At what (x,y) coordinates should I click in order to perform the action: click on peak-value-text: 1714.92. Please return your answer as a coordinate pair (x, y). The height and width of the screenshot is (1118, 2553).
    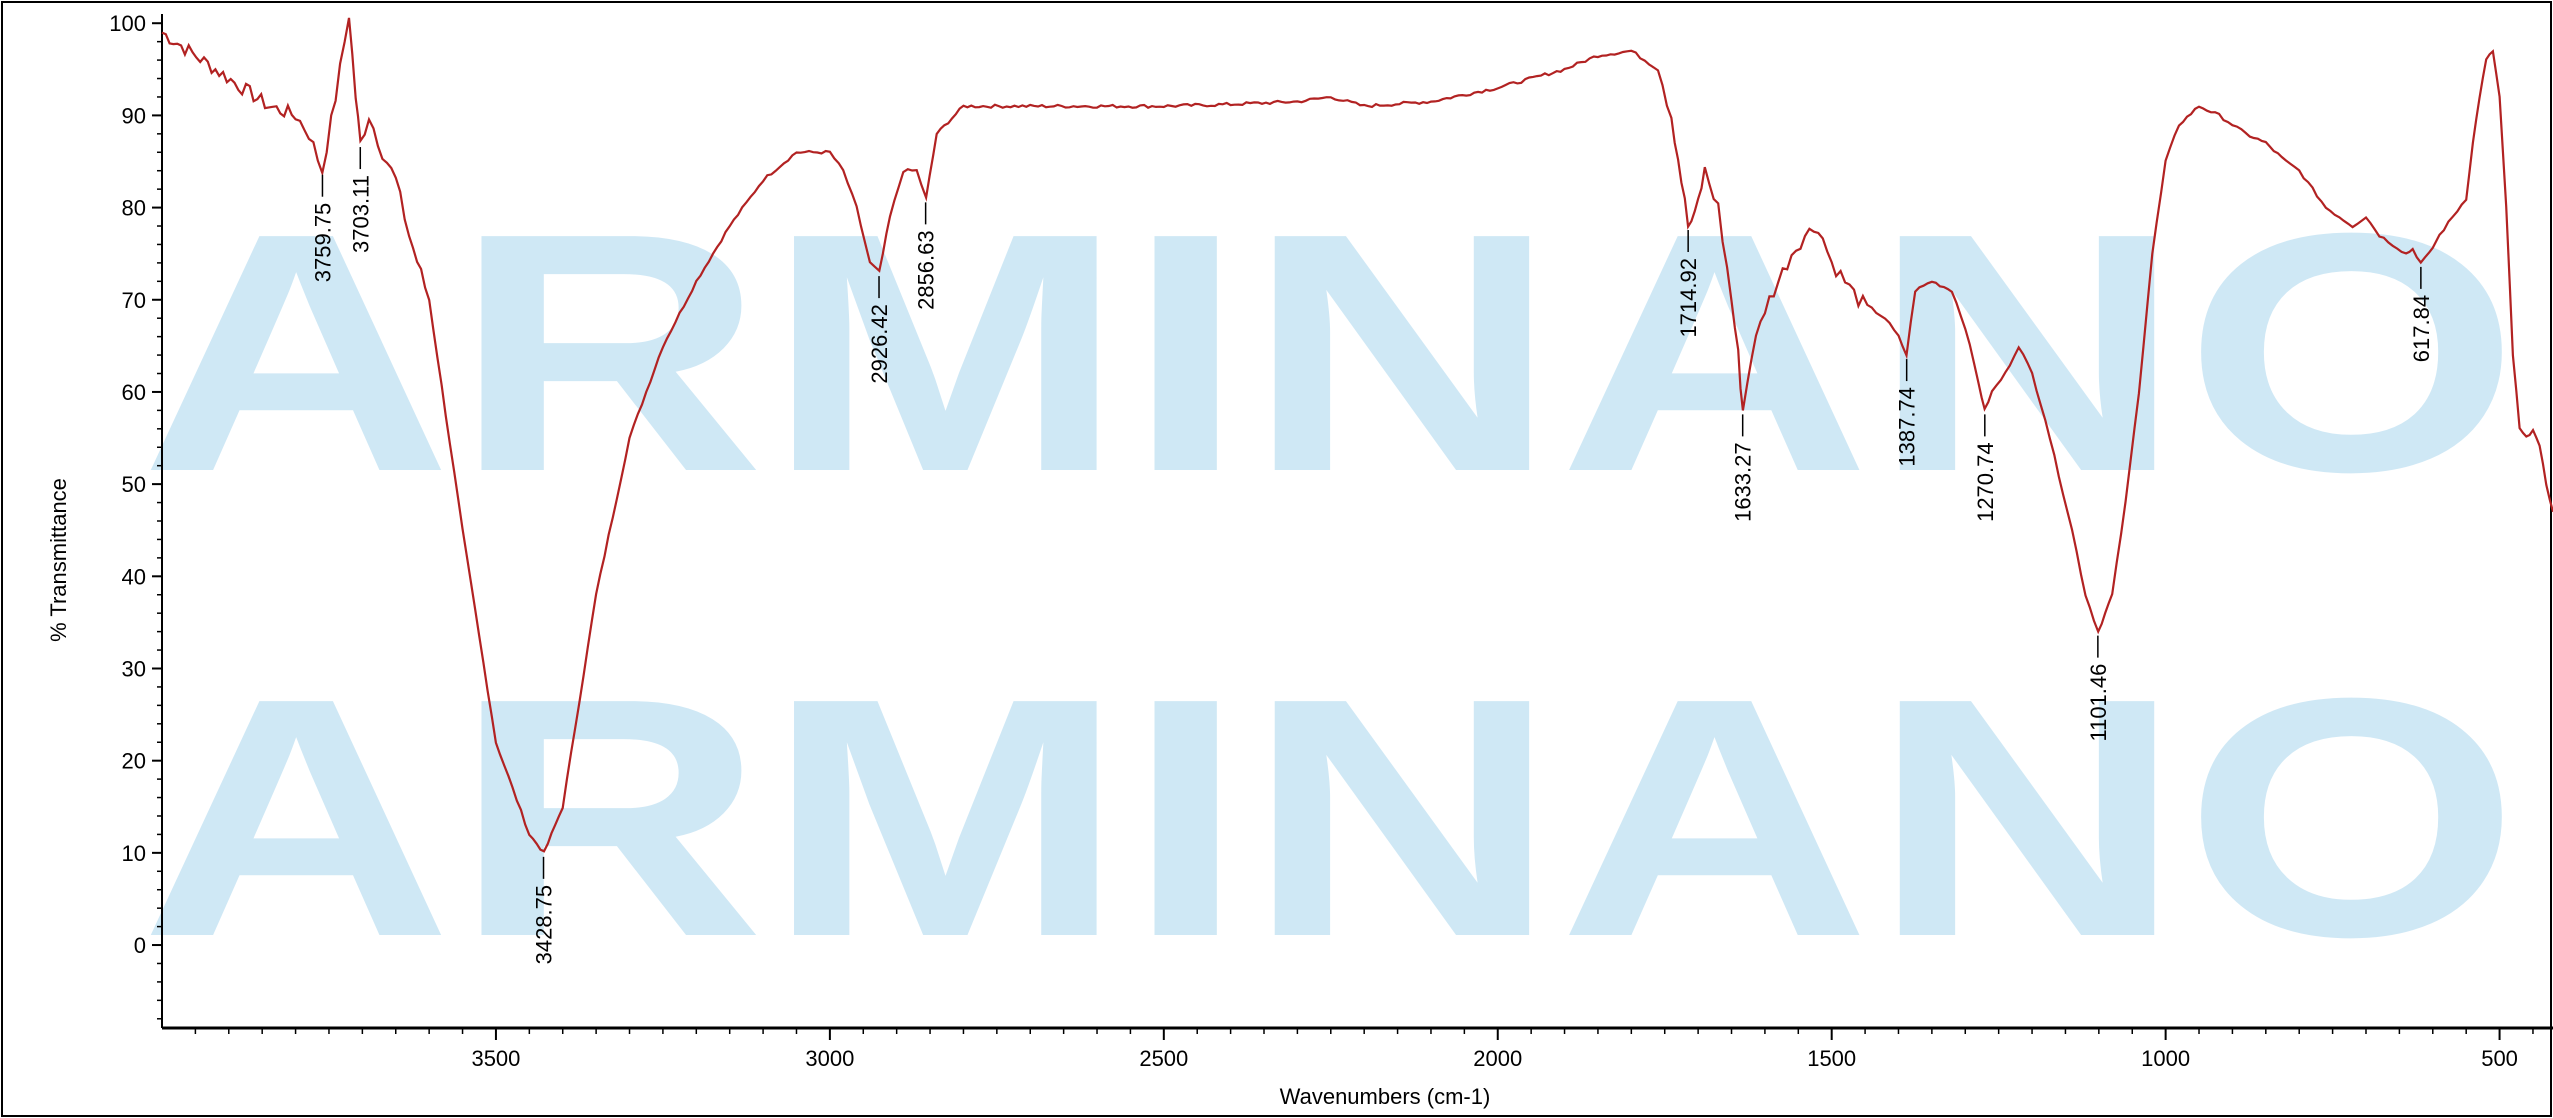
    Looking at the image, I should click on (1688, 298).